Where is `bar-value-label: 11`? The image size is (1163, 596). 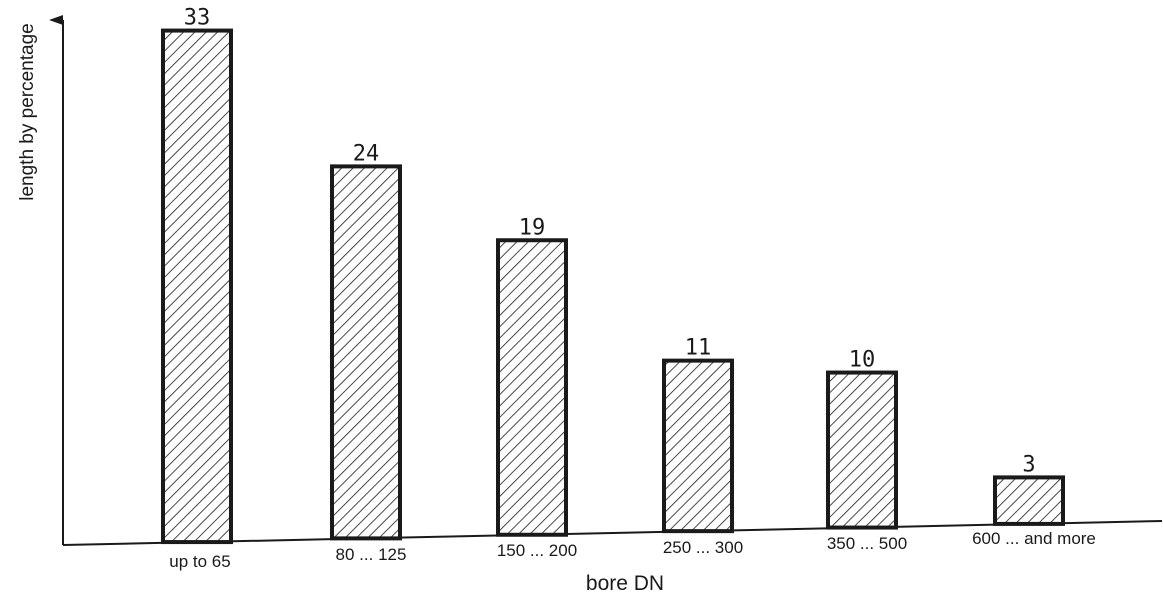 bar-value-label: 11 is located at coordinates (698, 348).